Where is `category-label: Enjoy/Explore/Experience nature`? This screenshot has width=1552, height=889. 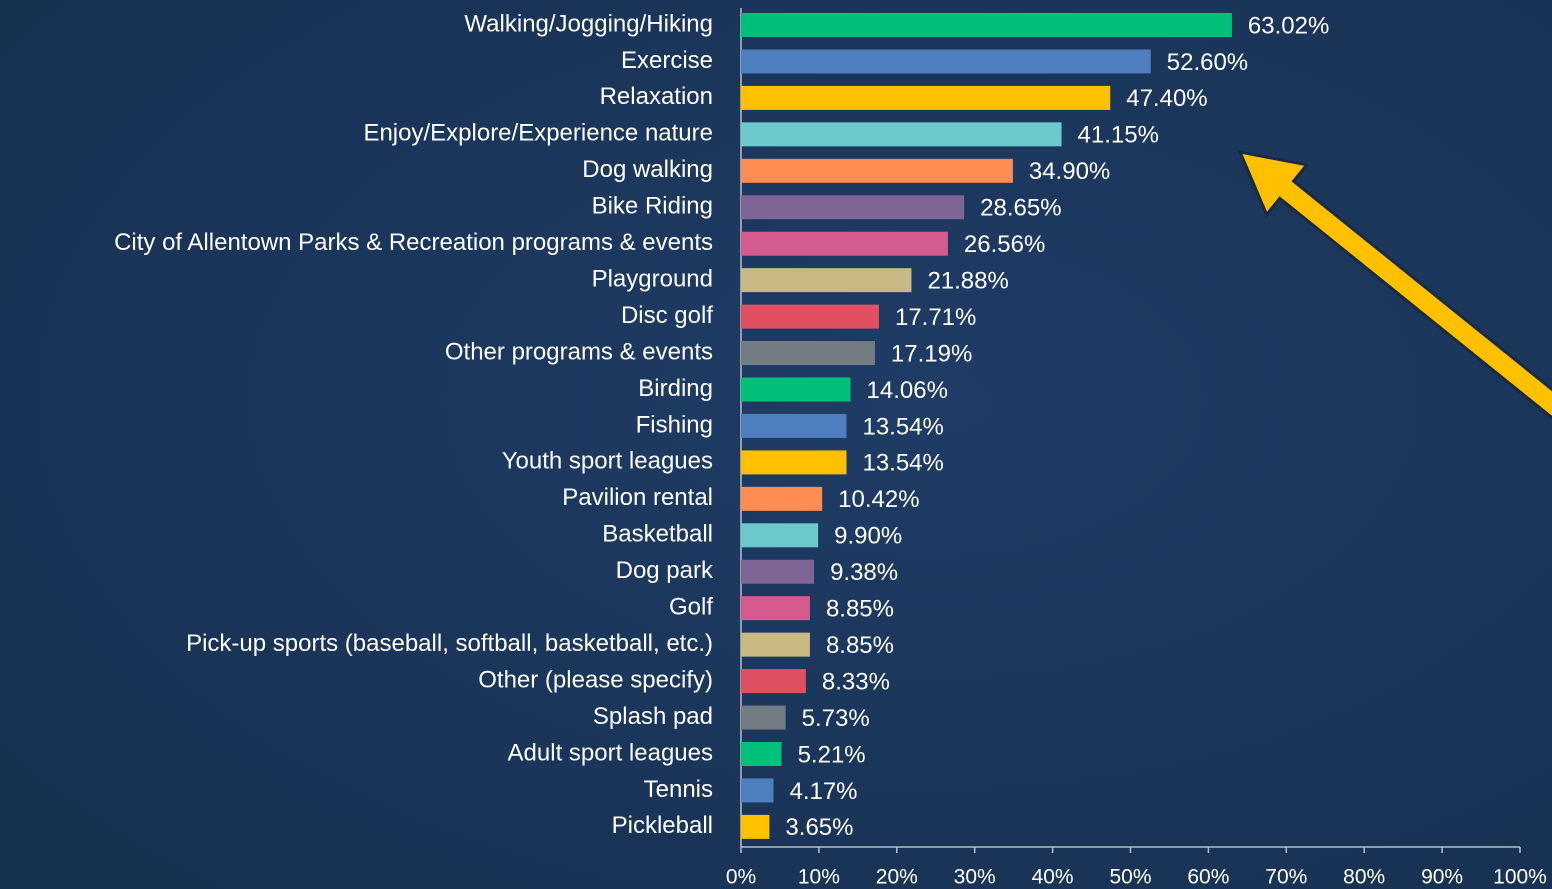
category-label: Enjoy/Explore/Experience nature is located at coordinates (538, 133).